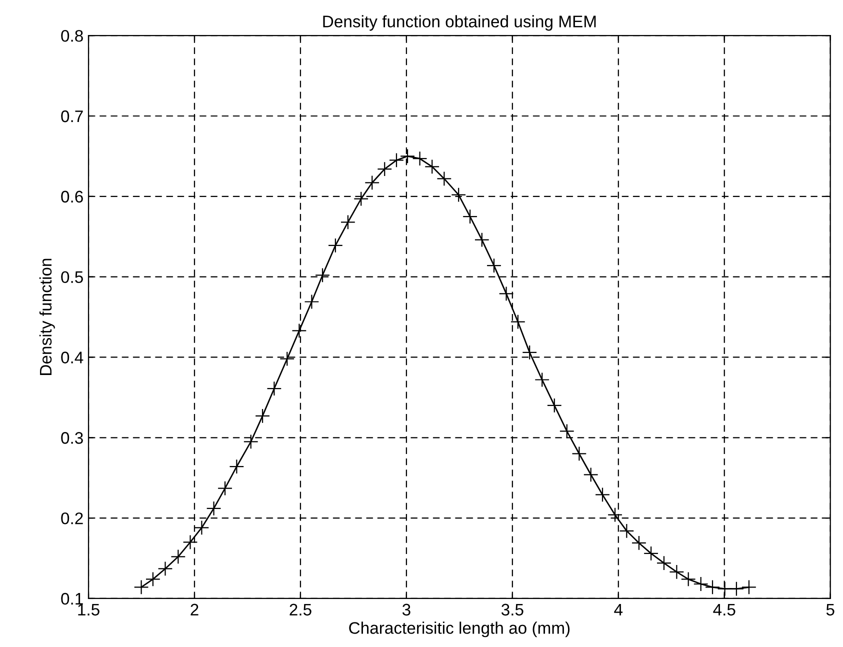 Image resolution: width=843 pixels, height=647 pixels. Describe the element at coordinates (459, 630) in the screenshot. I see `x-axis-title: Characterisitic length ao (mm)` at that location.